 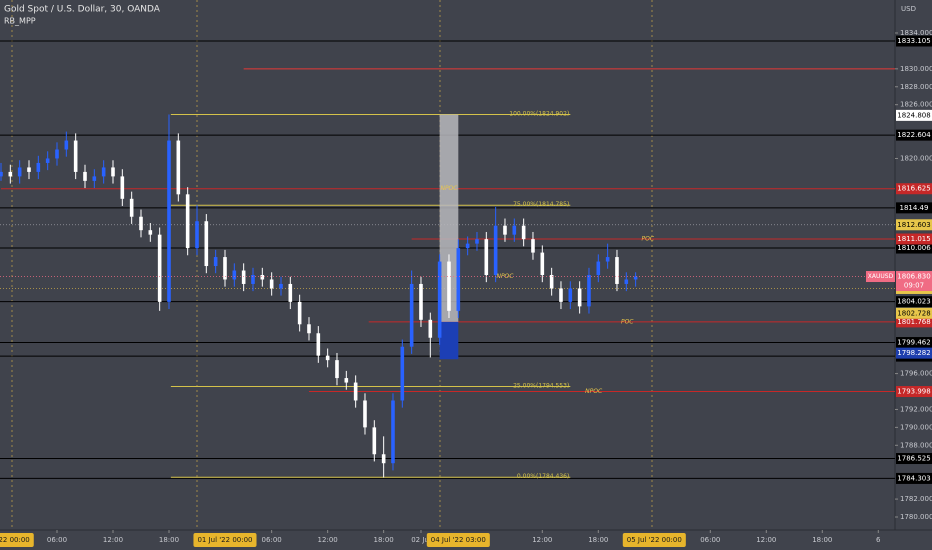 I want to click on y-tick-label: 1782.000, so click(x=916, y=499).